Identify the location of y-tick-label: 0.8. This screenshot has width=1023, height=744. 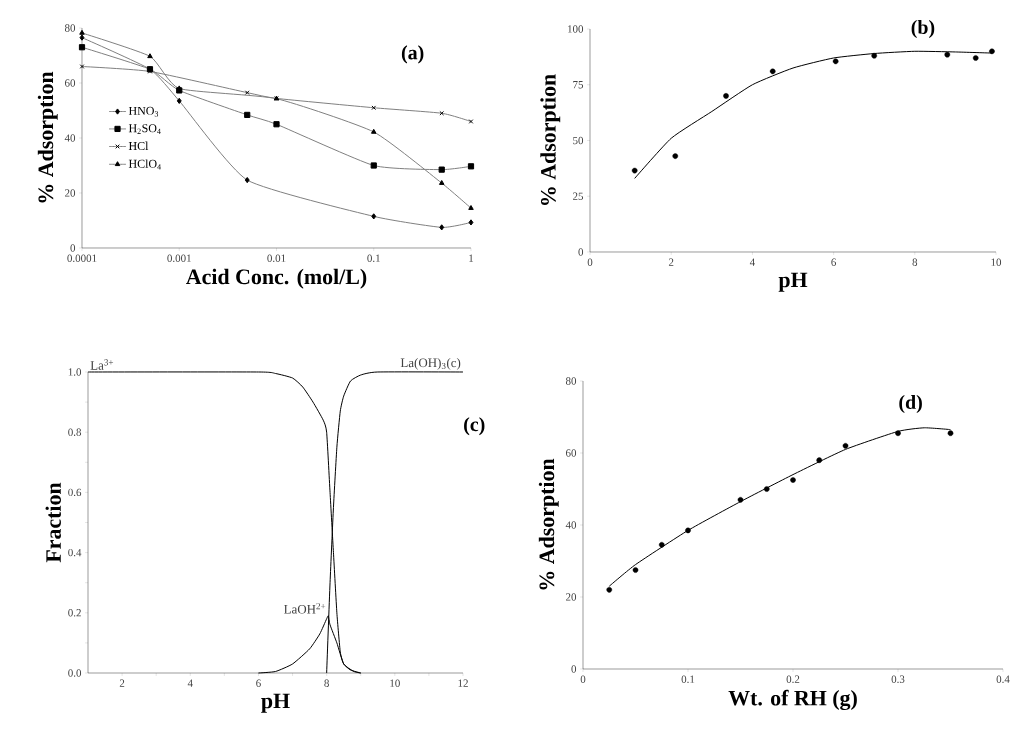
(75, 432).